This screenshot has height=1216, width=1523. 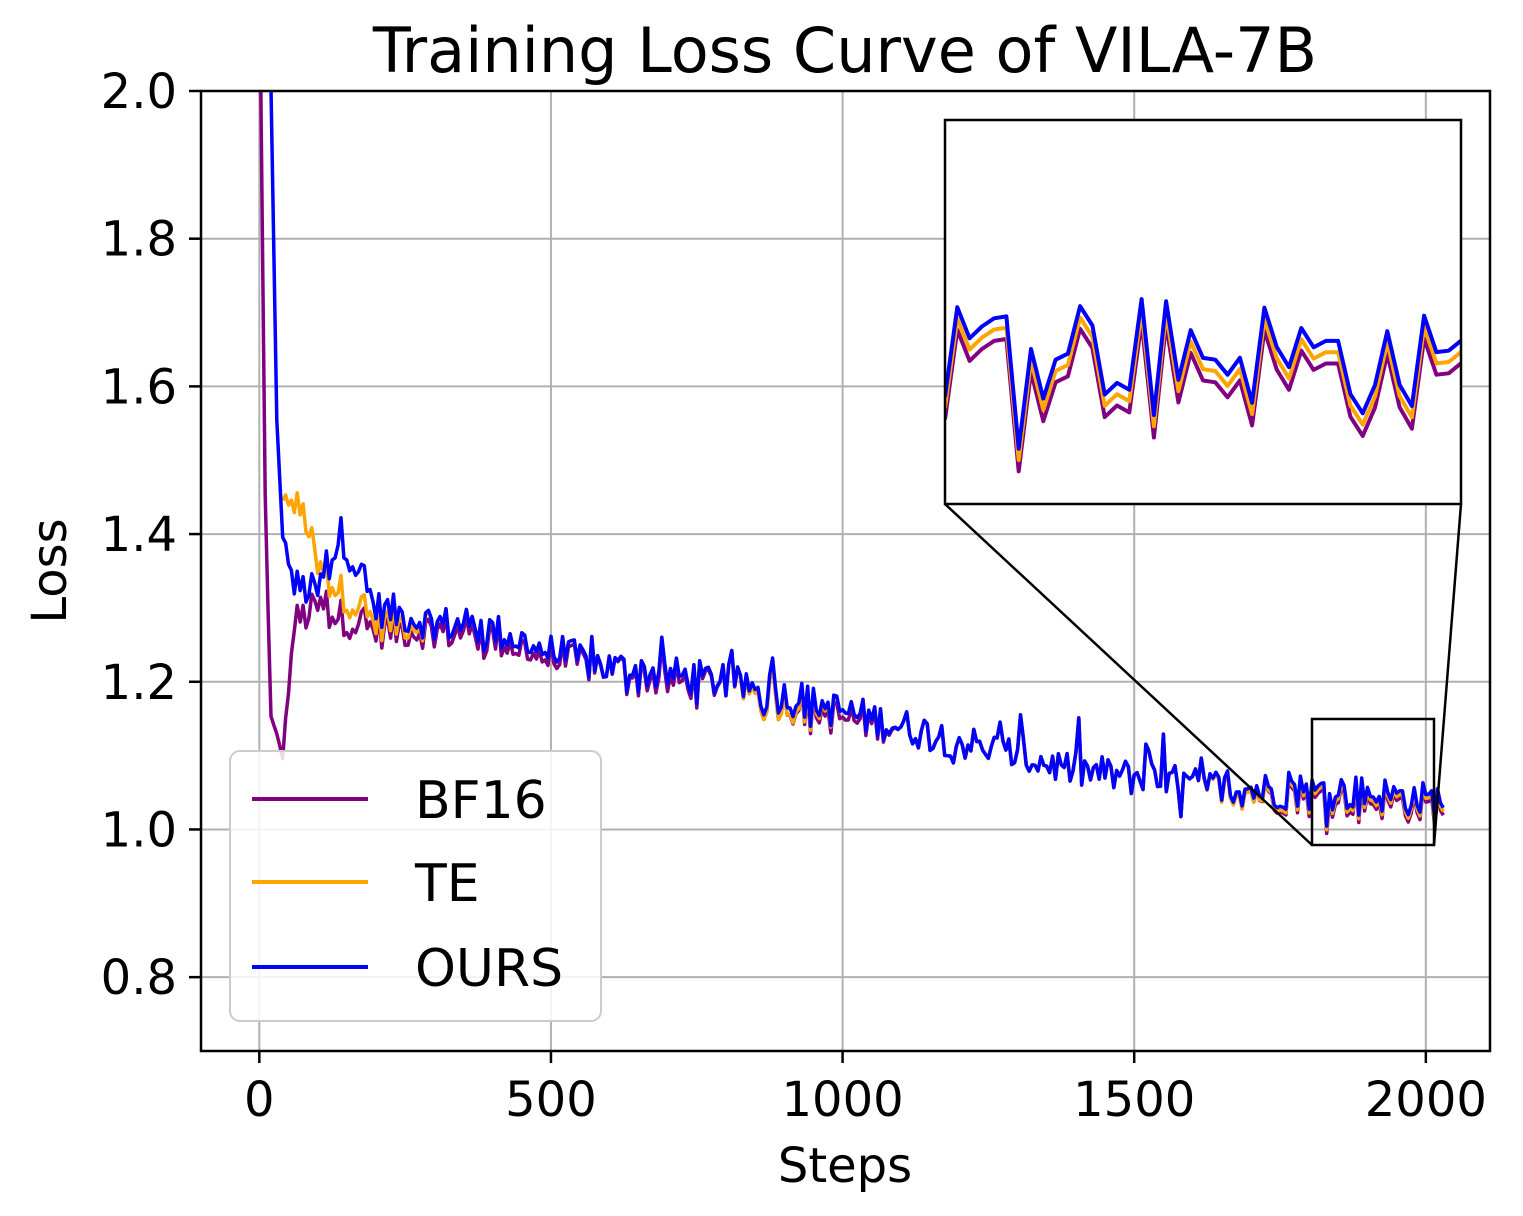 I want to click on zoom-connector-right, so click(x=1447, y=674).